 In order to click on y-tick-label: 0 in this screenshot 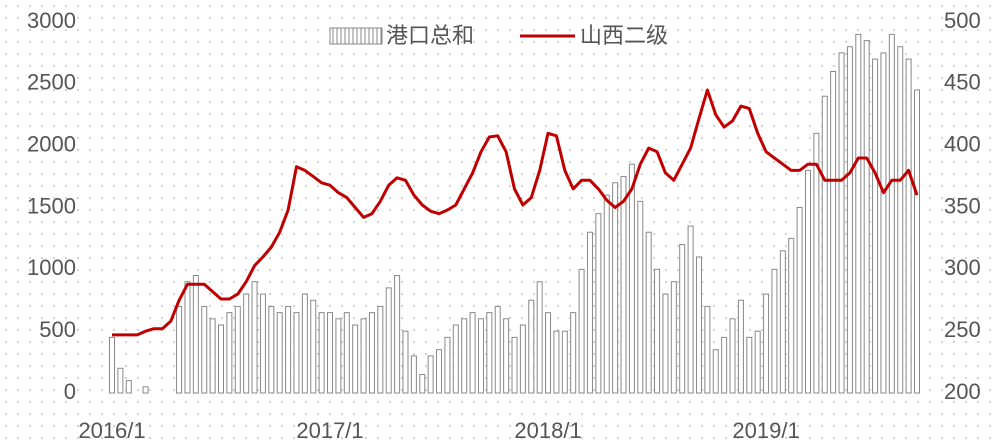, I will do `click(70, 391)`.